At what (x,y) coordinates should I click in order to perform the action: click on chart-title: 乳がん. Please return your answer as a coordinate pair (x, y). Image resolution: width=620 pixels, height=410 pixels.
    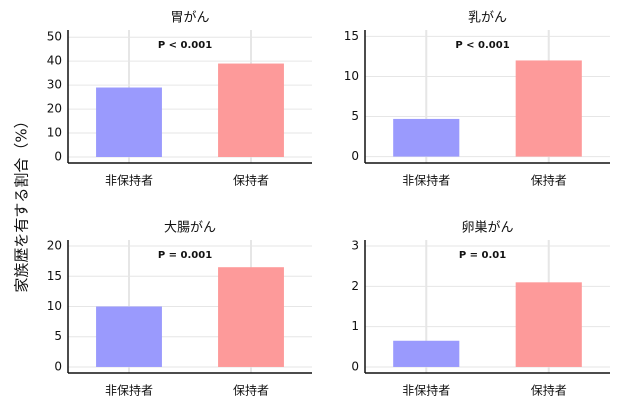
    Looking at the image, I should click on (487, 18).